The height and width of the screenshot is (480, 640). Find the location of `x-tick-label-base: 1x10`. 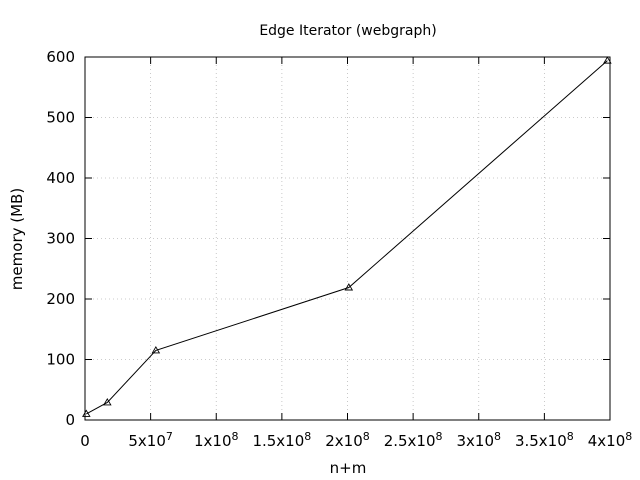

x-tick-label-base: 1x10 is located at coordinates (213, 441).